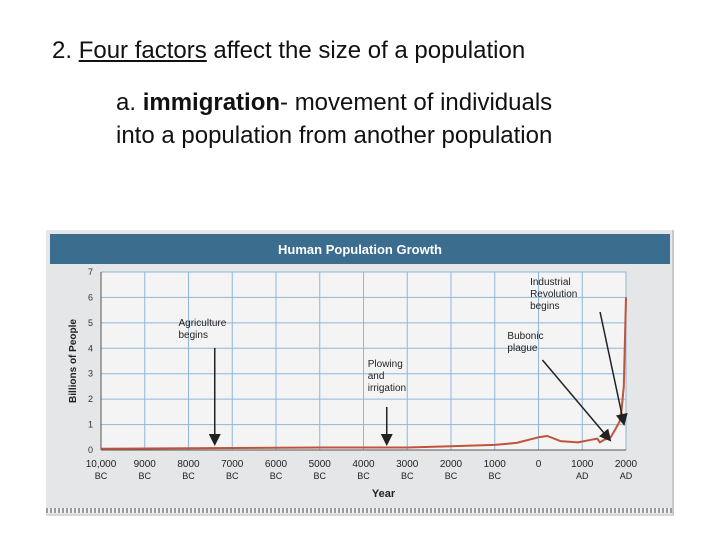 The image size is (720, 540). What do you see at coordinates (90, 399) in the screenshot?
I see `y-tick-label: 2` at bounding box center [90, 399].